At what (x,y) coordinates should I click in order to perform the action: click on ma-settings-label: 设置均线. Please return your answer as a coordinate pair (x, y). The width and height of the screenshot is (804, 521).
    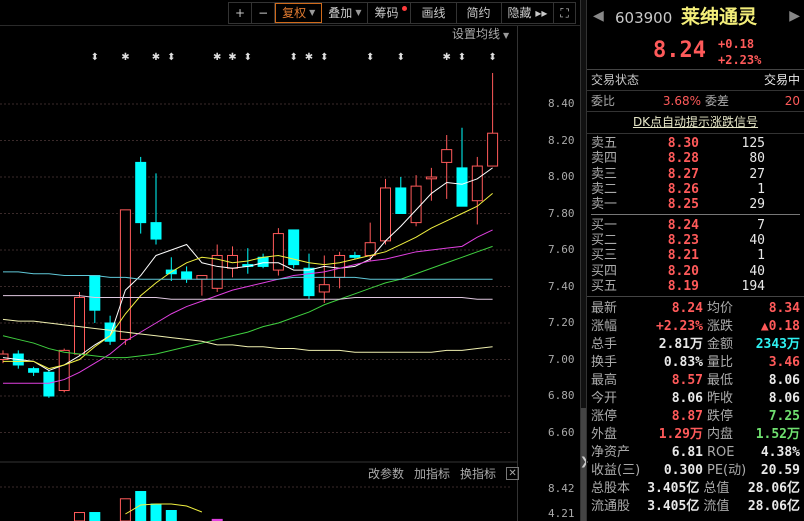
    Looking at the image, I should click on (476, 34).